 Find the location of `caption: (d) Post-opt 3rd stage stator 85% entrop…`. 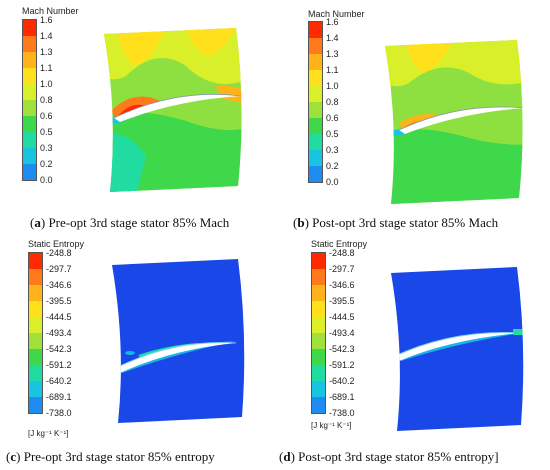

caption: (d) Post-opt 3rd stage stator 85% entrop… is located at coordinates (389, 456).